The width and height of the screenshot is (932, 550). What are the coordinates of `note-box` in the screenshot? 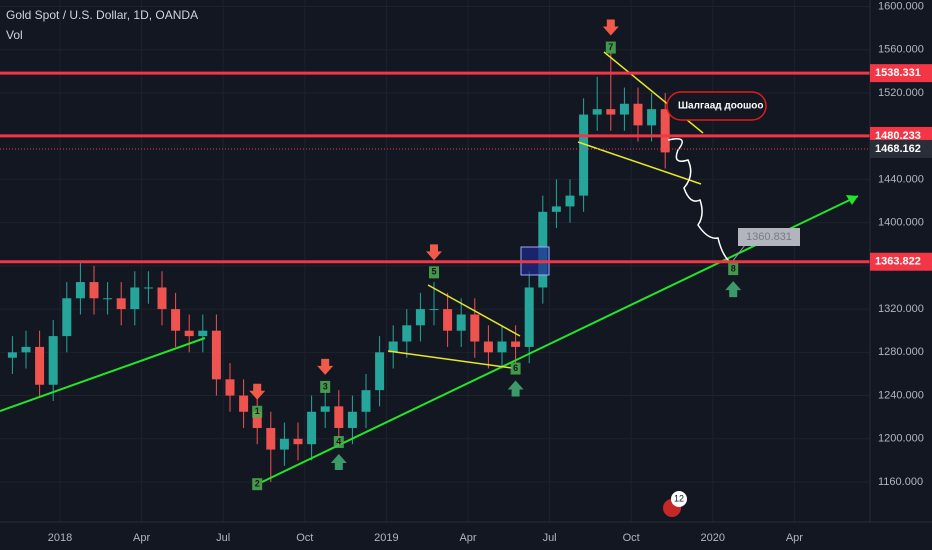 It's located at (716, 106).